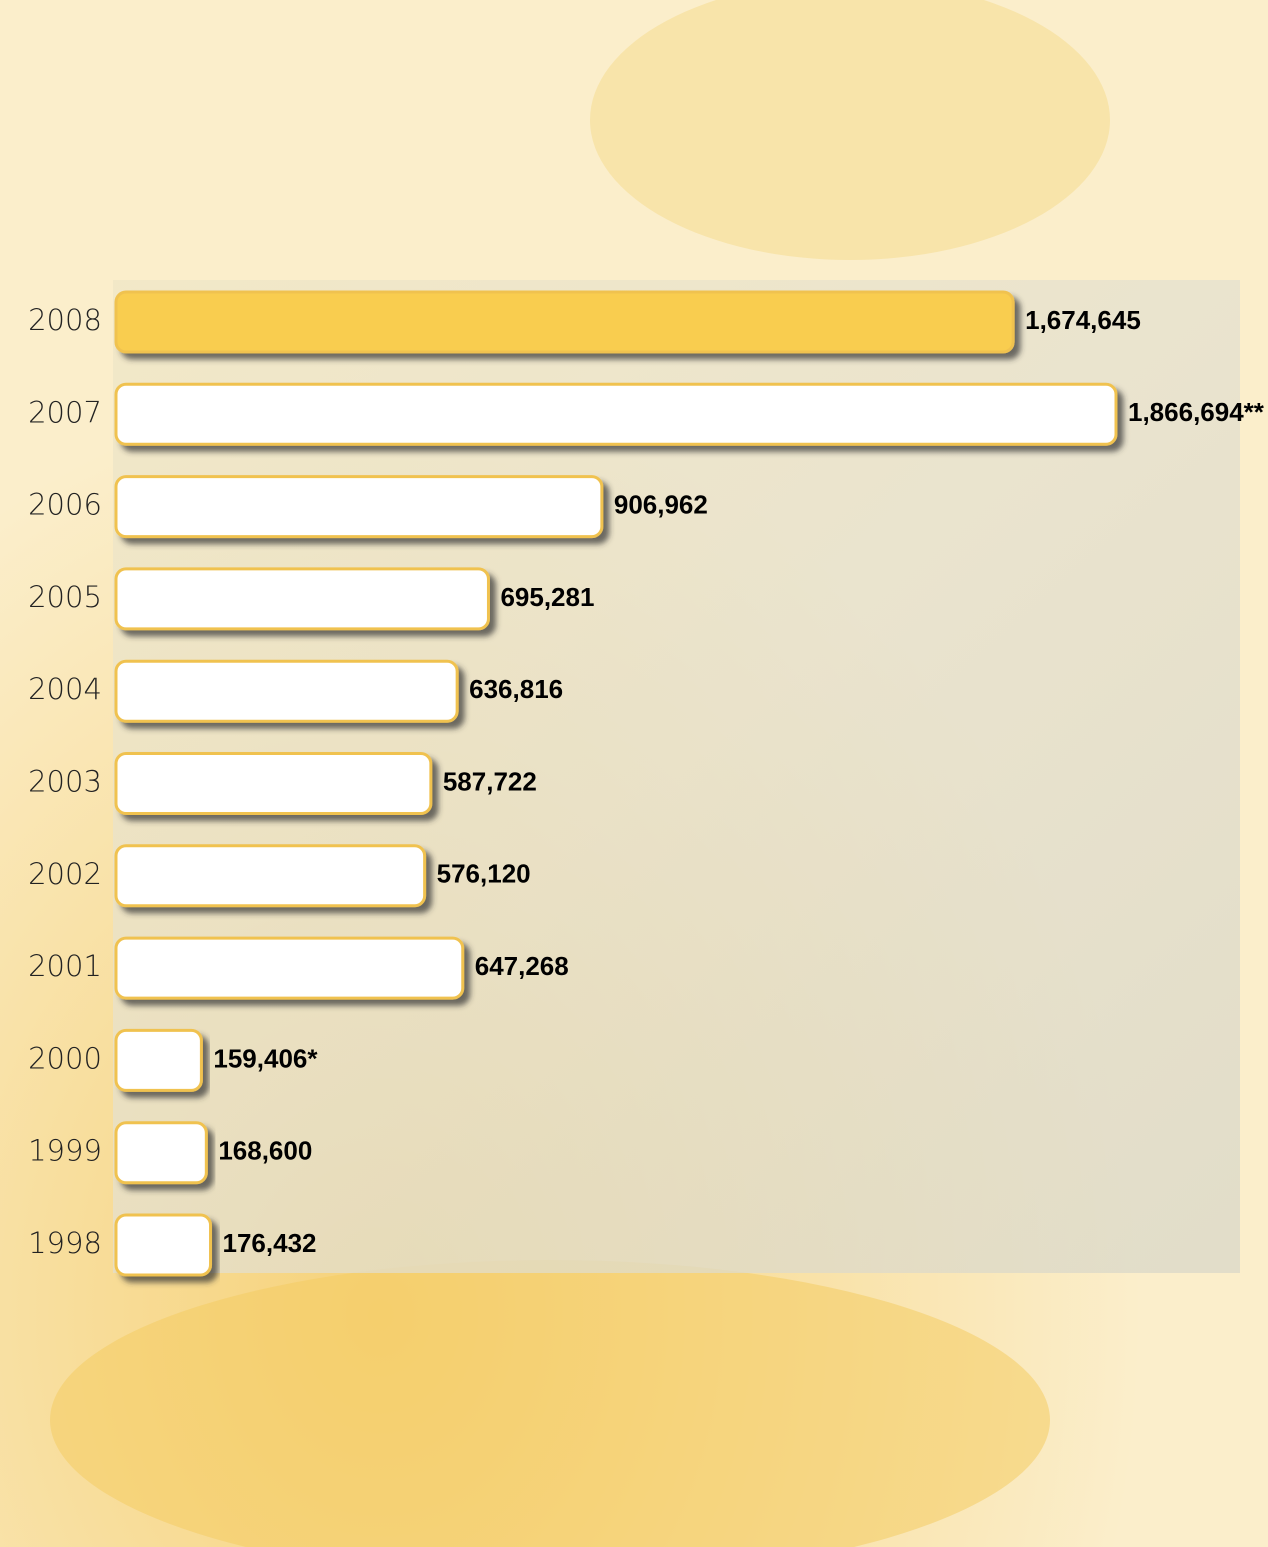 The image size is (1268, 1547). I want to click on category-label: 2003, so click(65, 782).